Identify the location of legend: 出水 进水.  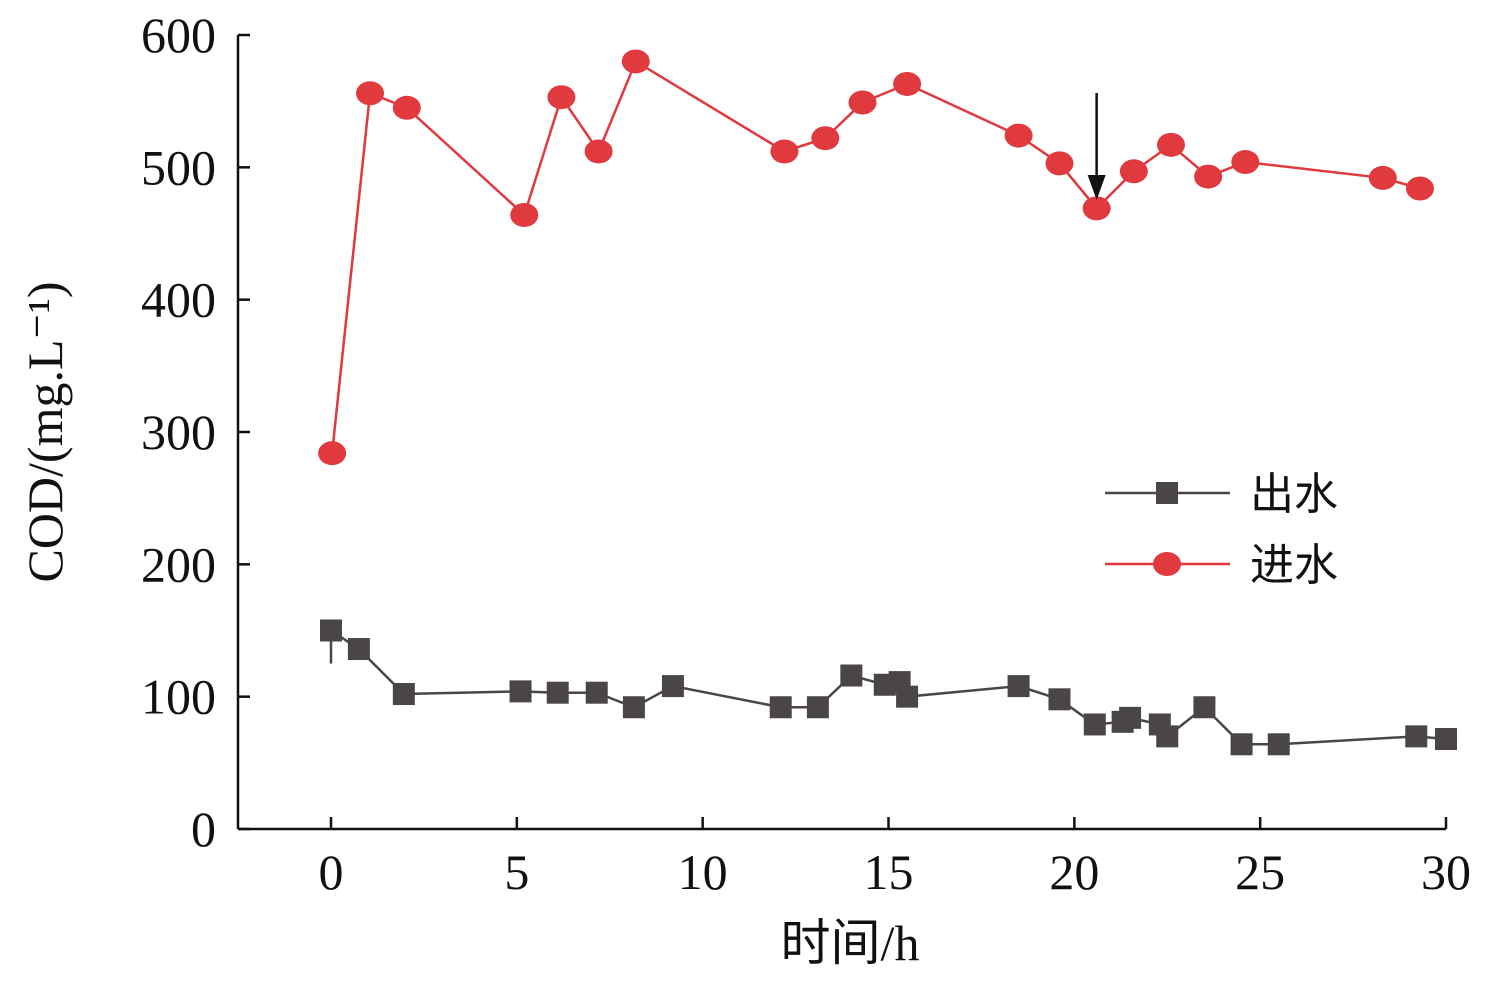
(1221, 530).